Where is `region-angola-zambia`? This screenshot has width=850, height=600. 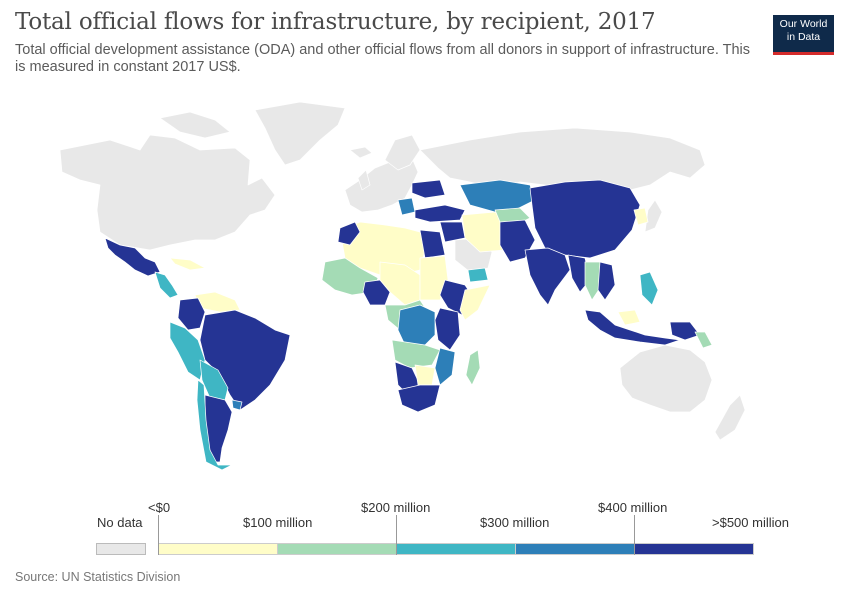 region-angola-zambia is located at coordinates (416, 354).